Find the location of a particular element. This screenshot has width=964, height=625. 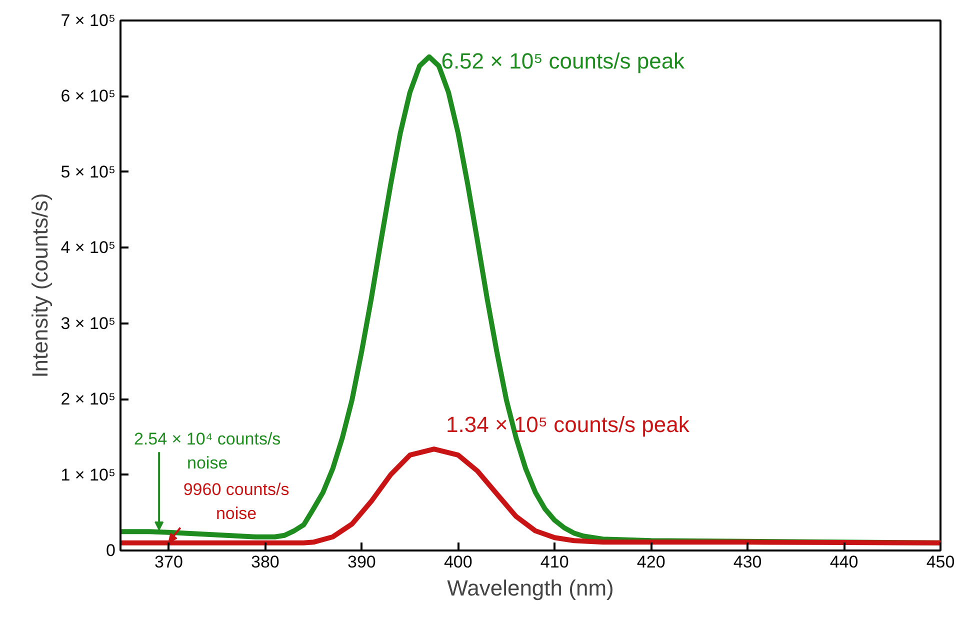

annotation: 6.52 × 10⁵ counts/s peak is located at coordinates (563, 61).